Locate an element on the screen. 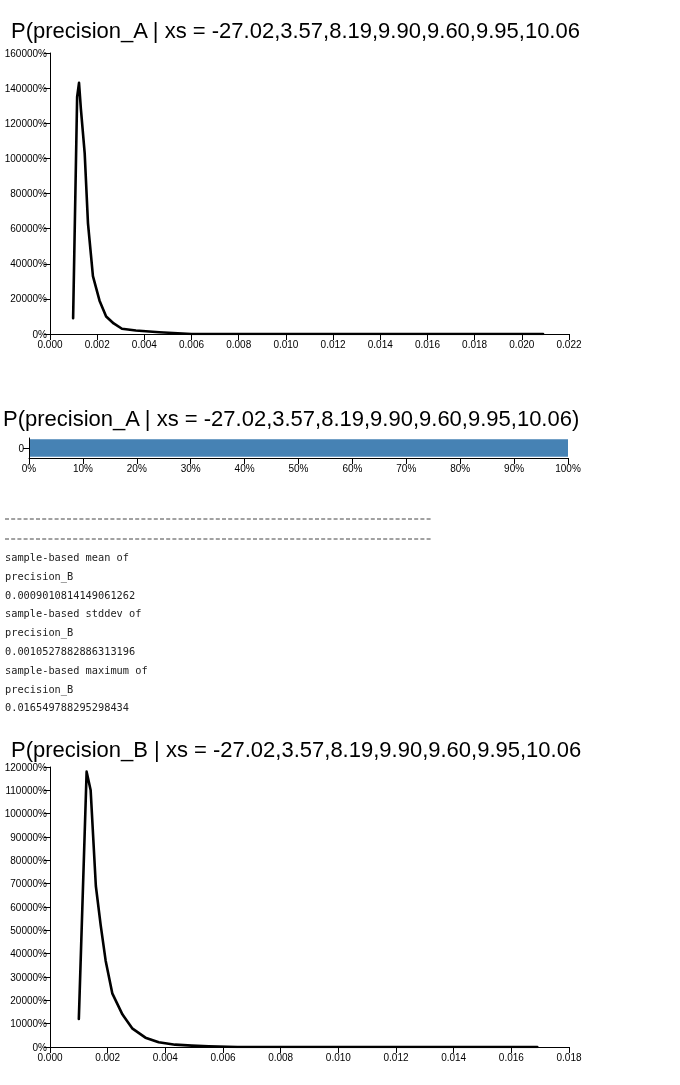 The width and height of the screenshot is (680, 1085). x-tick-label: 70% is located at coordinates (406, 468).